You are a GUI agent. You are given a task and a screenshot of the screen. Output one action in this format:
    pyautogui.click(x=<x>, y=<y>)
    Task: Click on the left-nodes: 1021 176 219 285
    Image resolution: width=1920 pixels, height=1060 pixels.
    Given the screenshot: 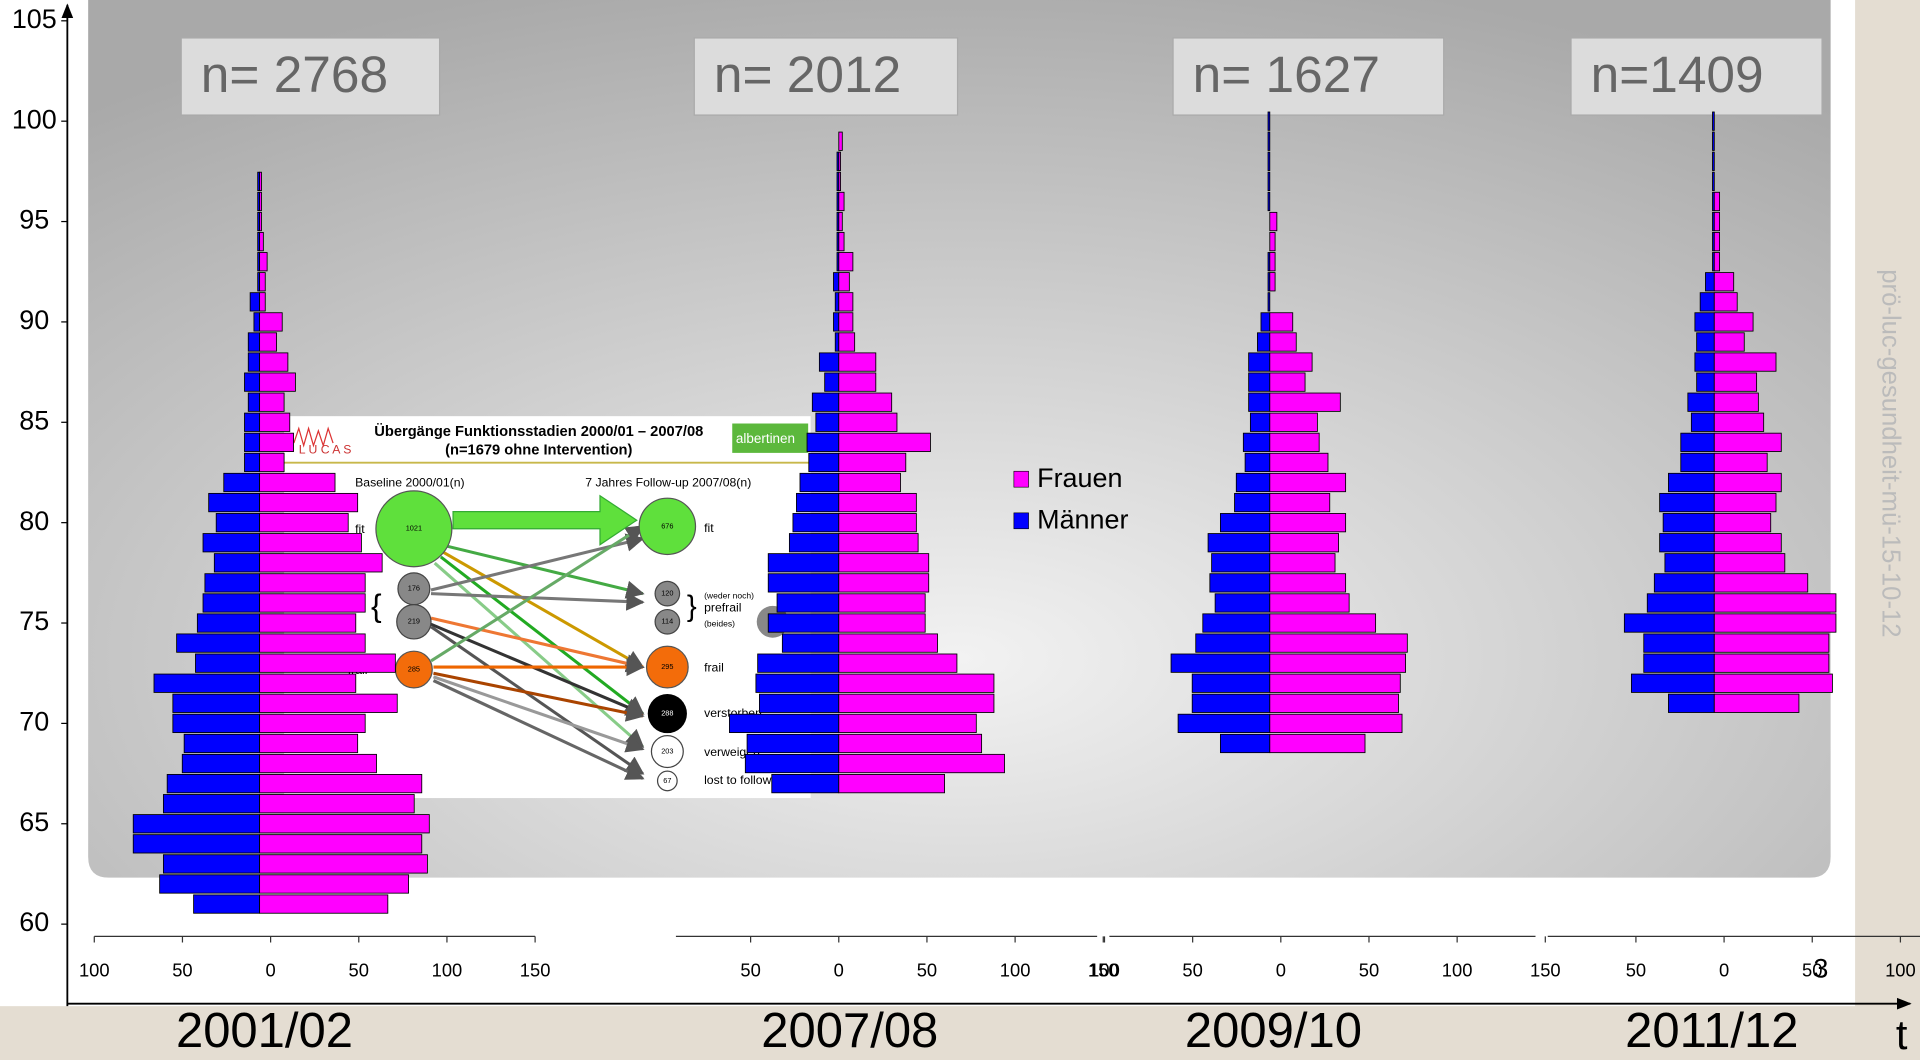 What is the action you would take?
    pyautogui.click(x=414, y=589)
    